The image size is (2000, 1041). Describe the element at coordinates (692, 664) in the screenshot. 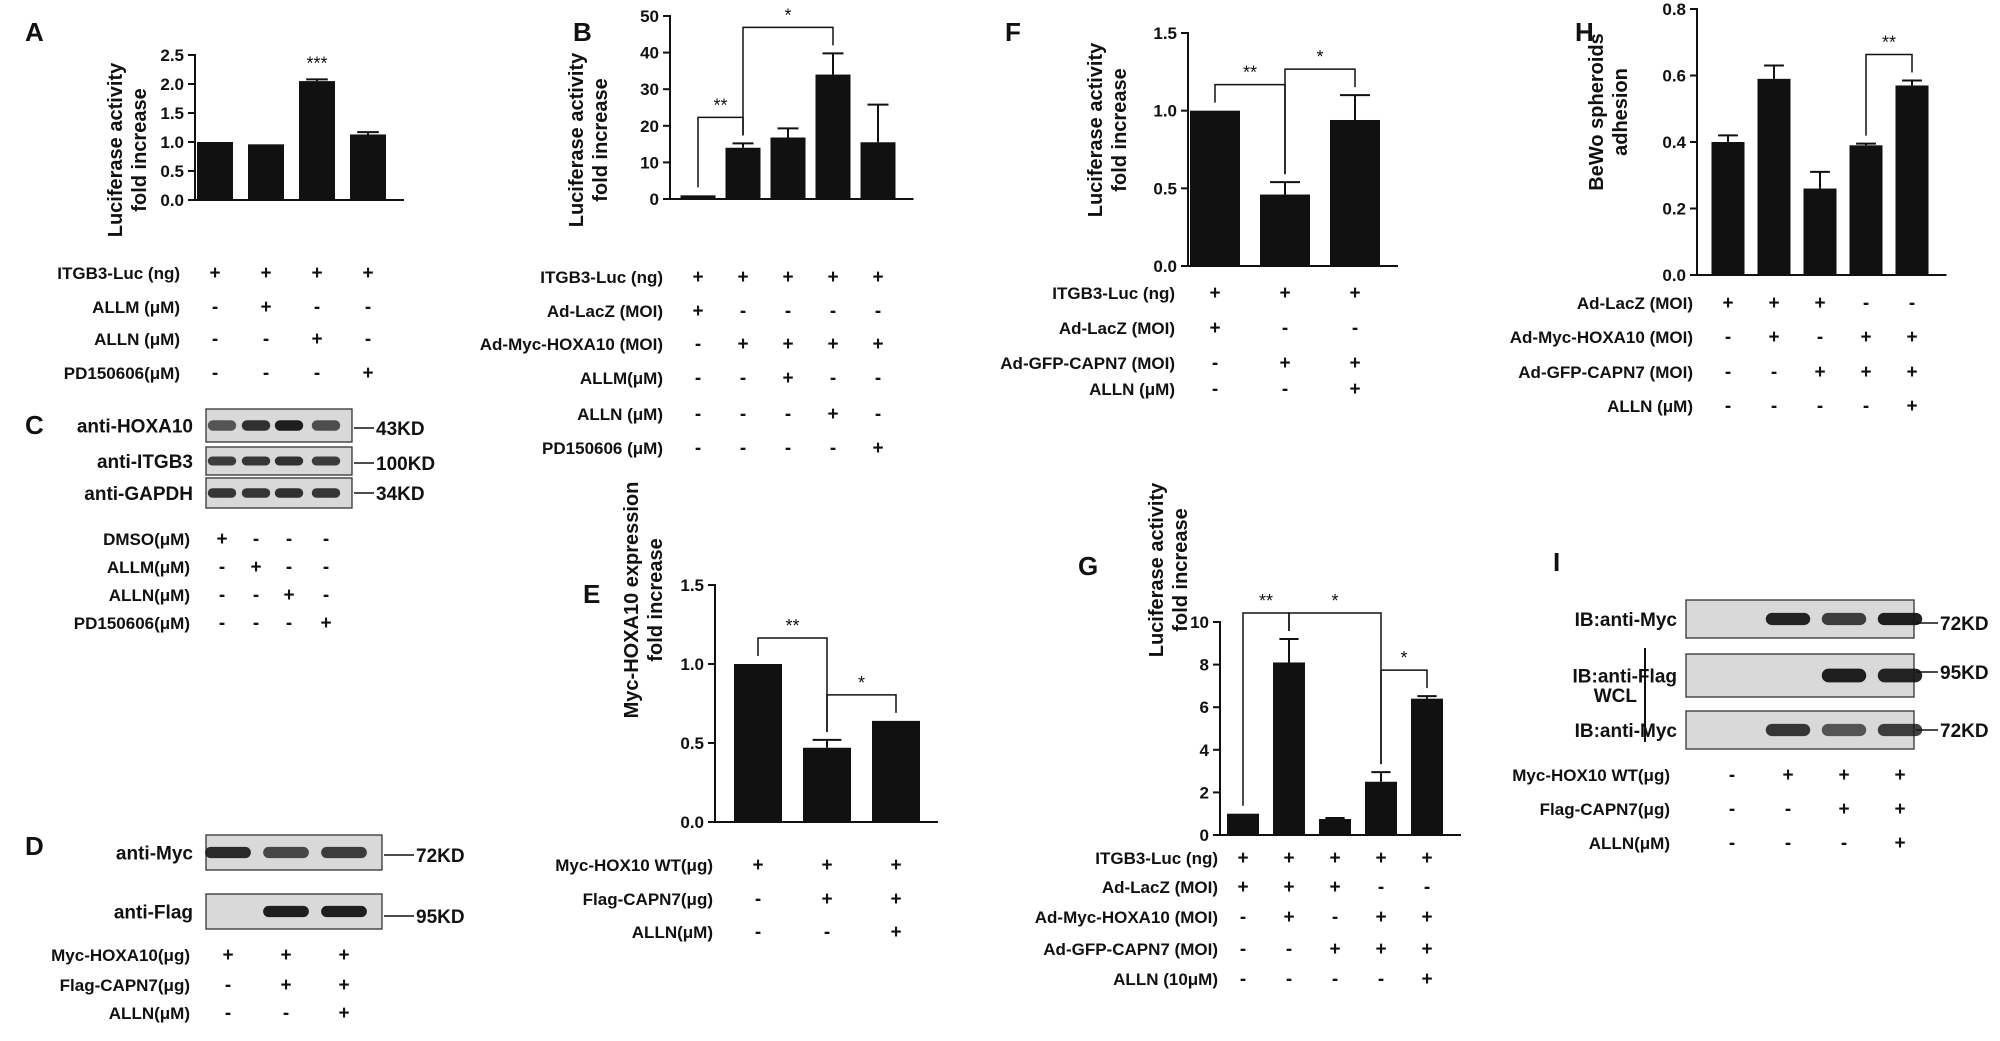

I see `y-tick-label-e-2: 1.0` at that location.